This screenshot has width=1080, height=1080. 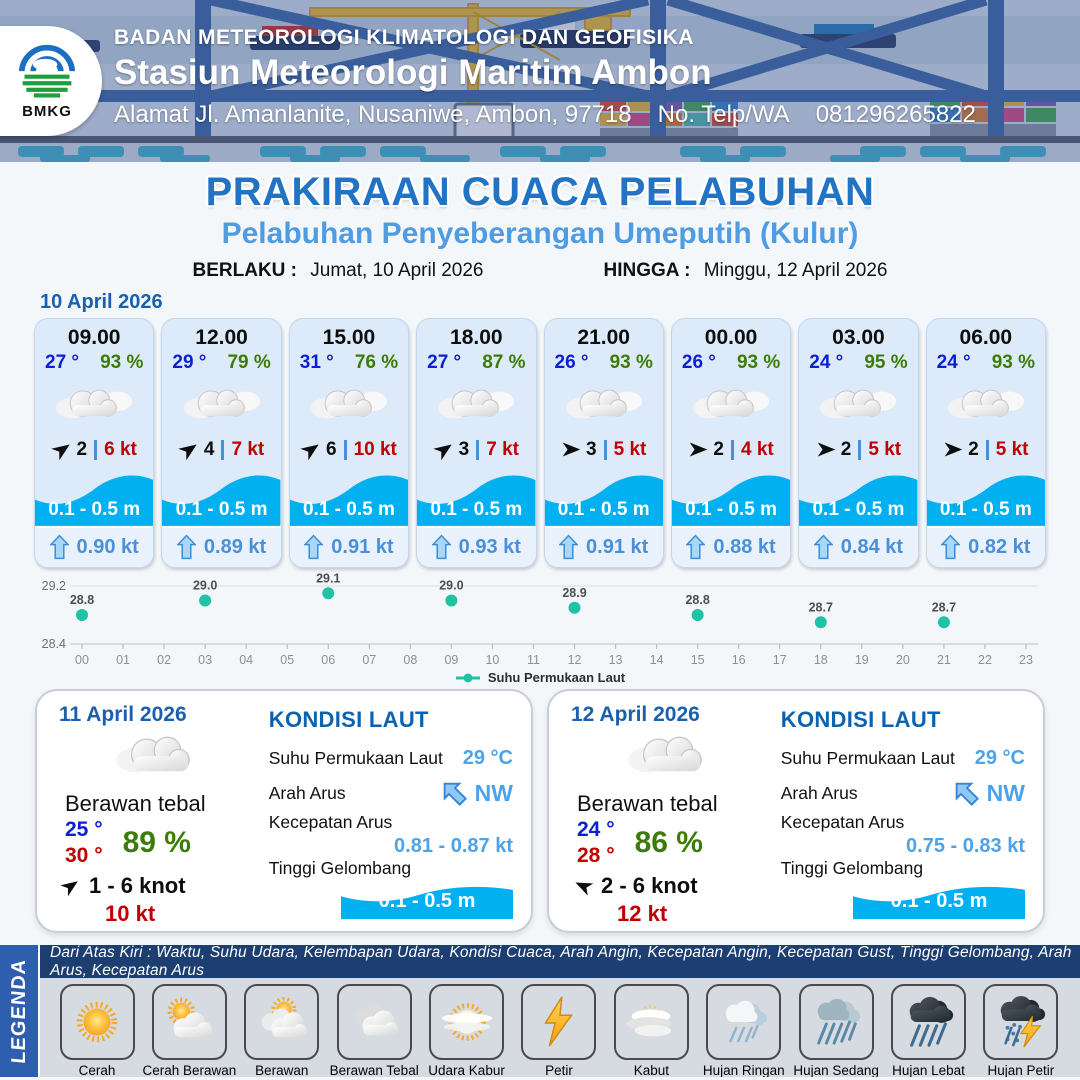 I want to click on legend-item: Berawan, so click(x=282, y=1030).